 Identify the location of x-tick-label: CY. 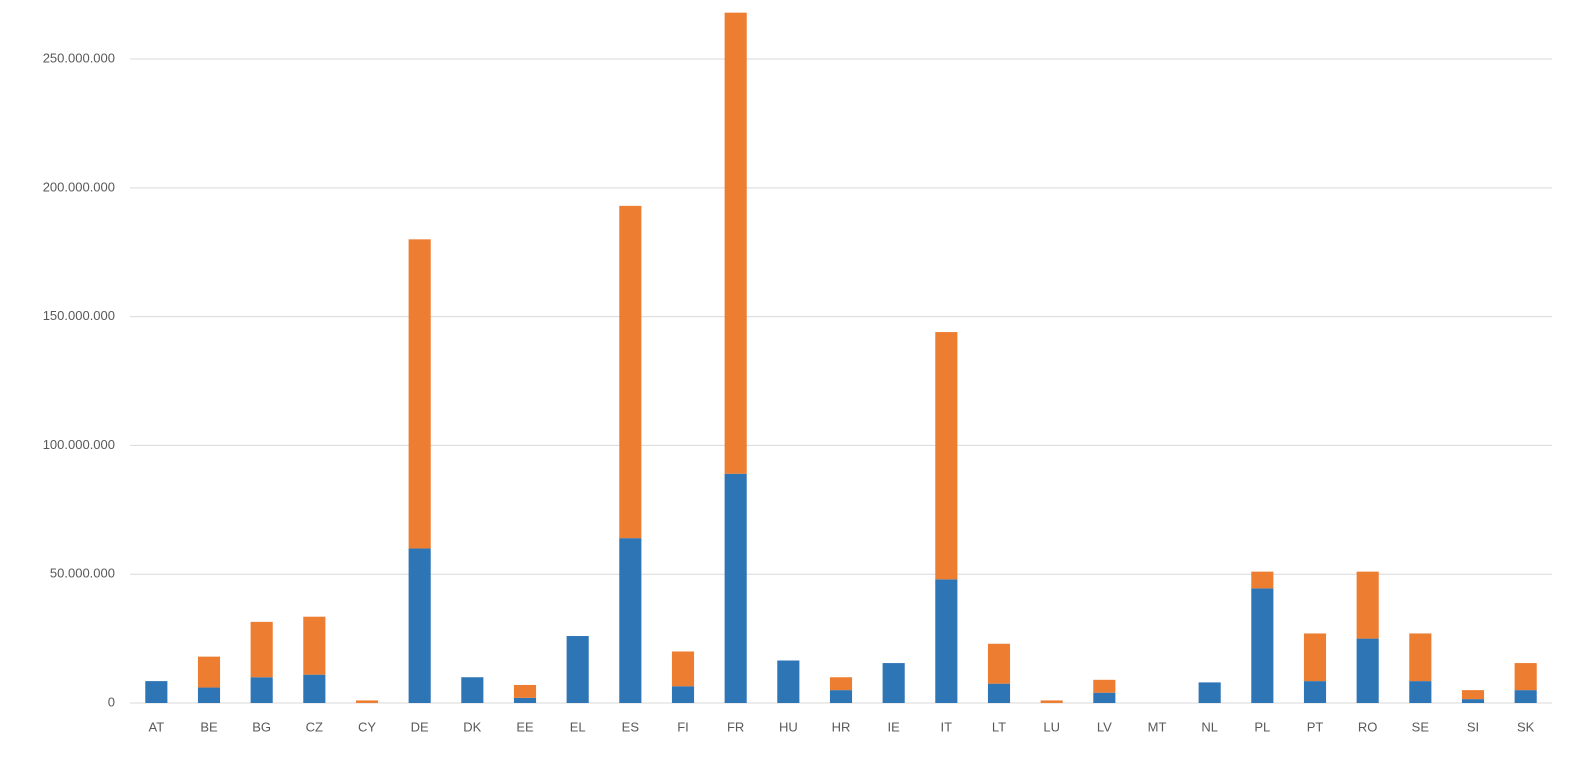
(367, 726).